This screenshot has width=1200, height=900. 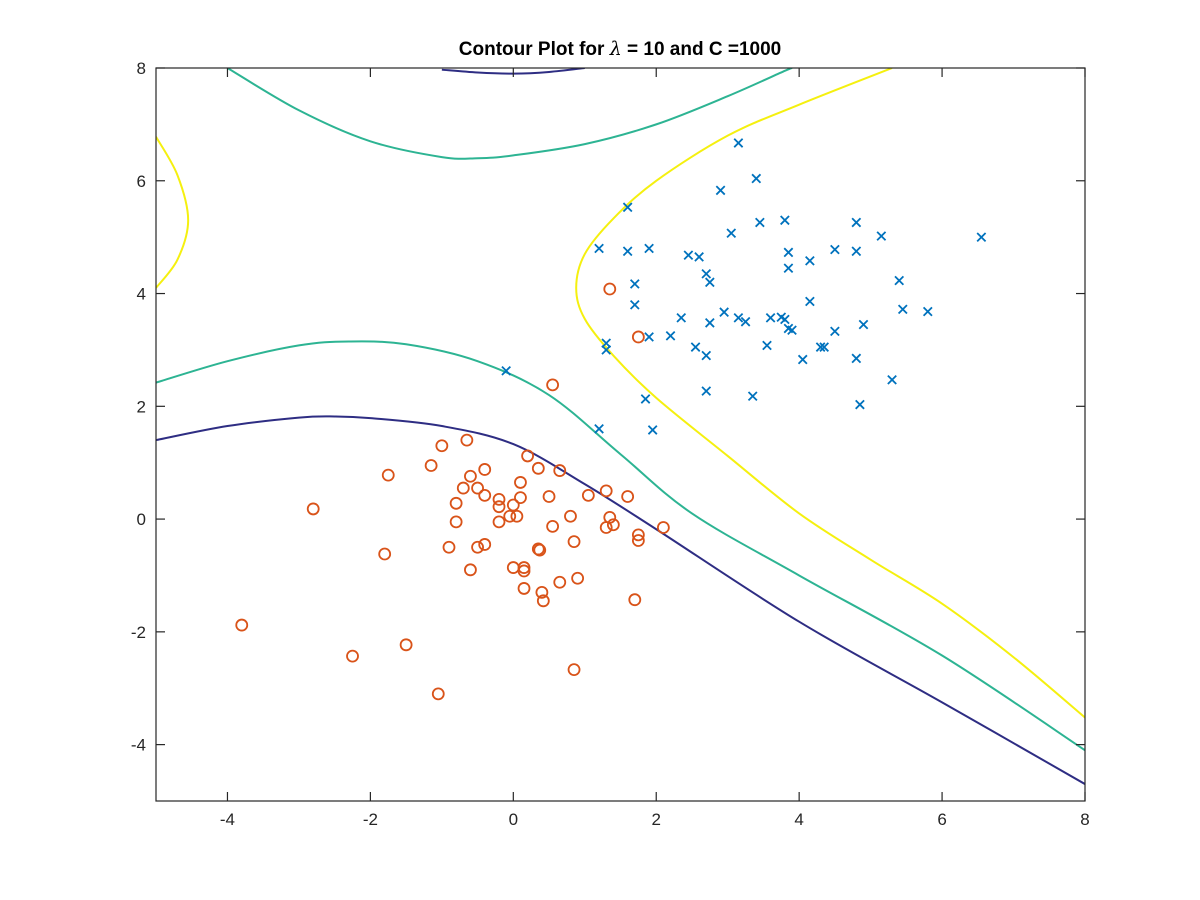 I want to click on chart-title: Contour Plot for λ = 10 and C =1000, so click(x=620, y=49).